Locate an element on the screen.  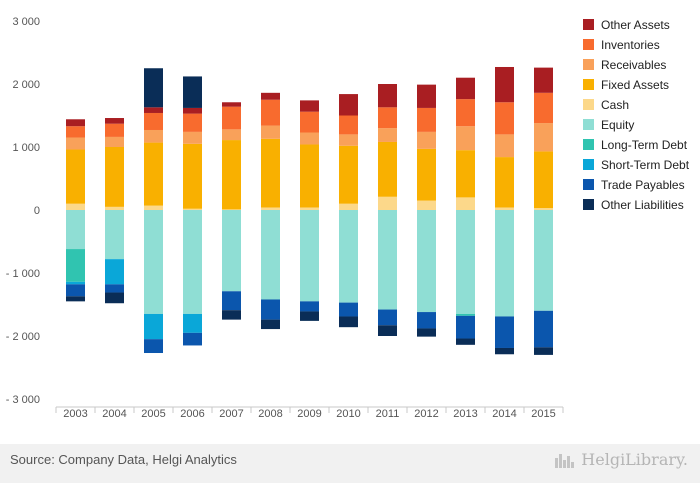
y-tick-label: - 1 000 is located at coordinates (23, 274).